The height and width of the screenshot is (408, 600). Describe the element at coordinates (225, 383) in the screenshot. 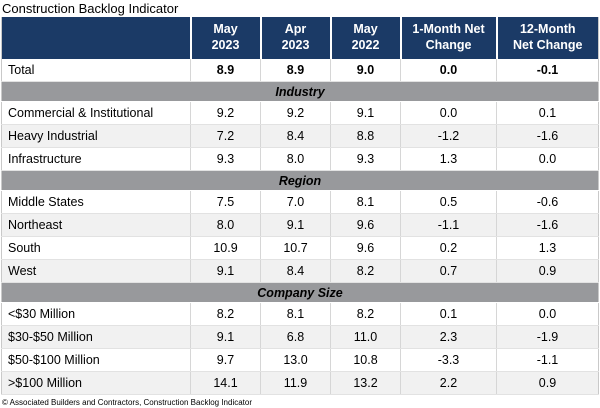

I see `cell-value: 14.1` at that location.